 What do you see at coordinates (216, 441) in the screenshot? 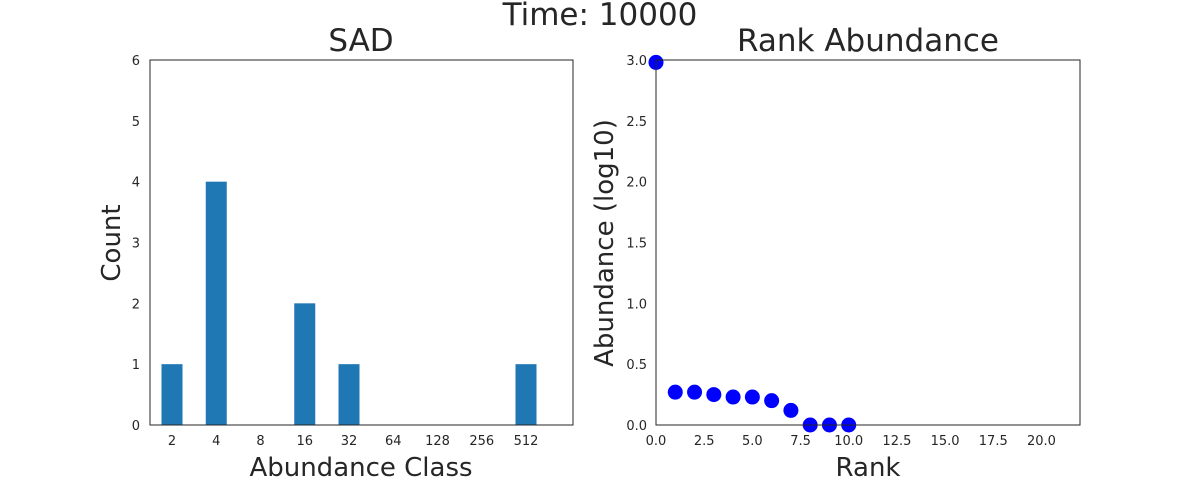
I see `sad-x-tick-label: 4` at bounding box center [216, 441].